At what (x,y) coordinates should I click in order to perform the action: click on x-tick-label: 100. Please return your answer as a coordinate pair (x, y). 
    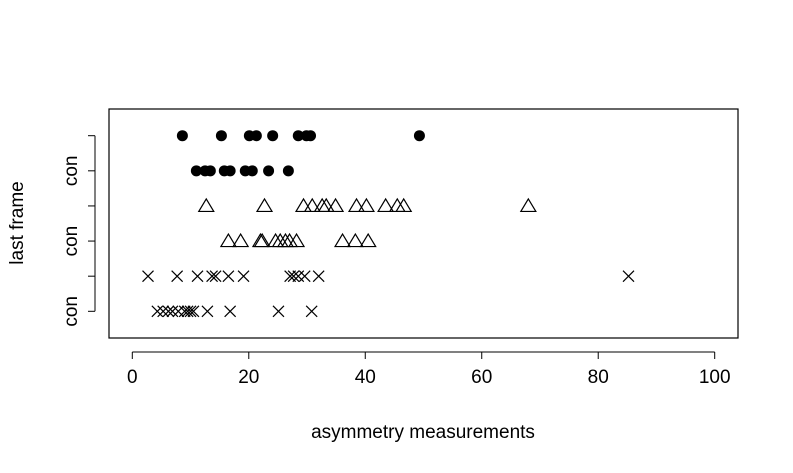
    Looking at the image, I should click on (715, 377).